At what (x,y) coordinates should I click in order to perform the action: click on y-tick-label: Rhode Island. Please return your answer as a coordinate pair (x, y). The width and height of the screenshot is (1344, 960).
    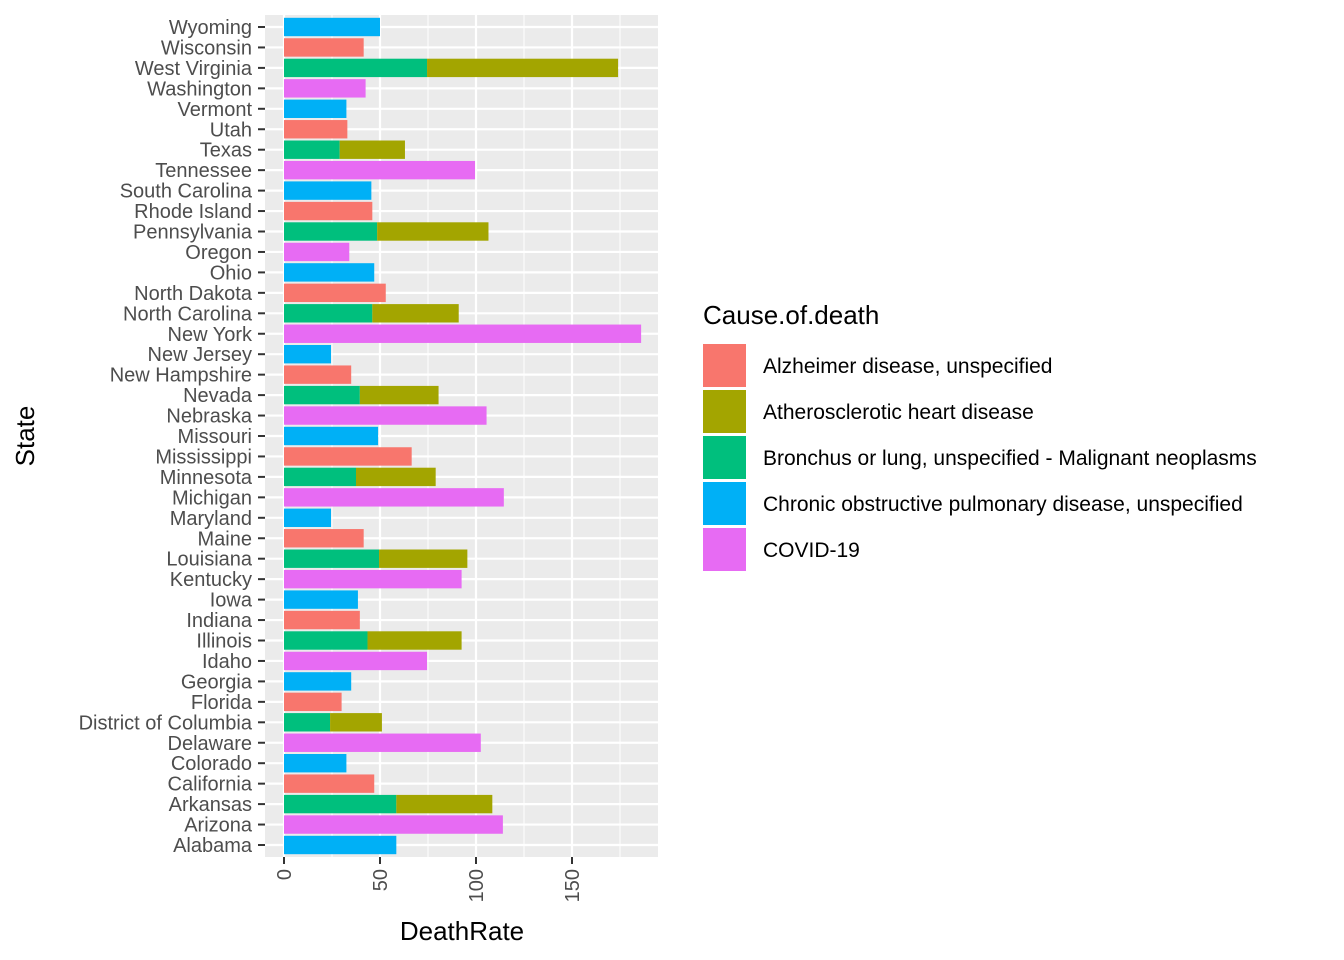
    Looking at the image, I should click on (193, 212).